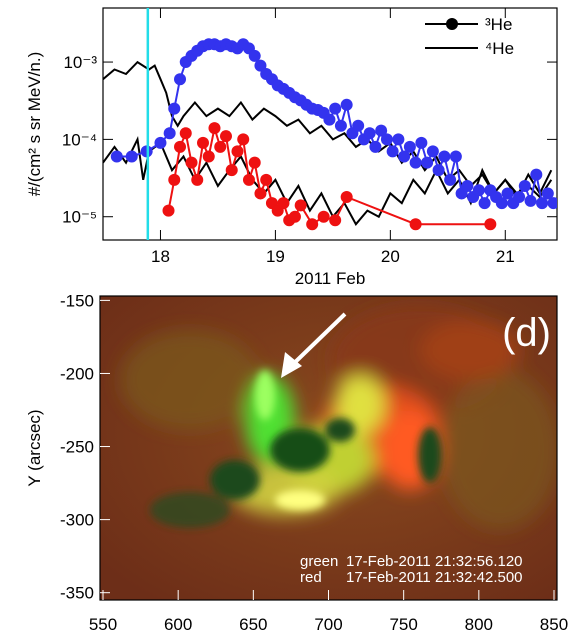 The width and height of the screenshot is (571, 639). I want to click on note-time: 17-Feb-2011 21:32:56.120, so click(434, 561).